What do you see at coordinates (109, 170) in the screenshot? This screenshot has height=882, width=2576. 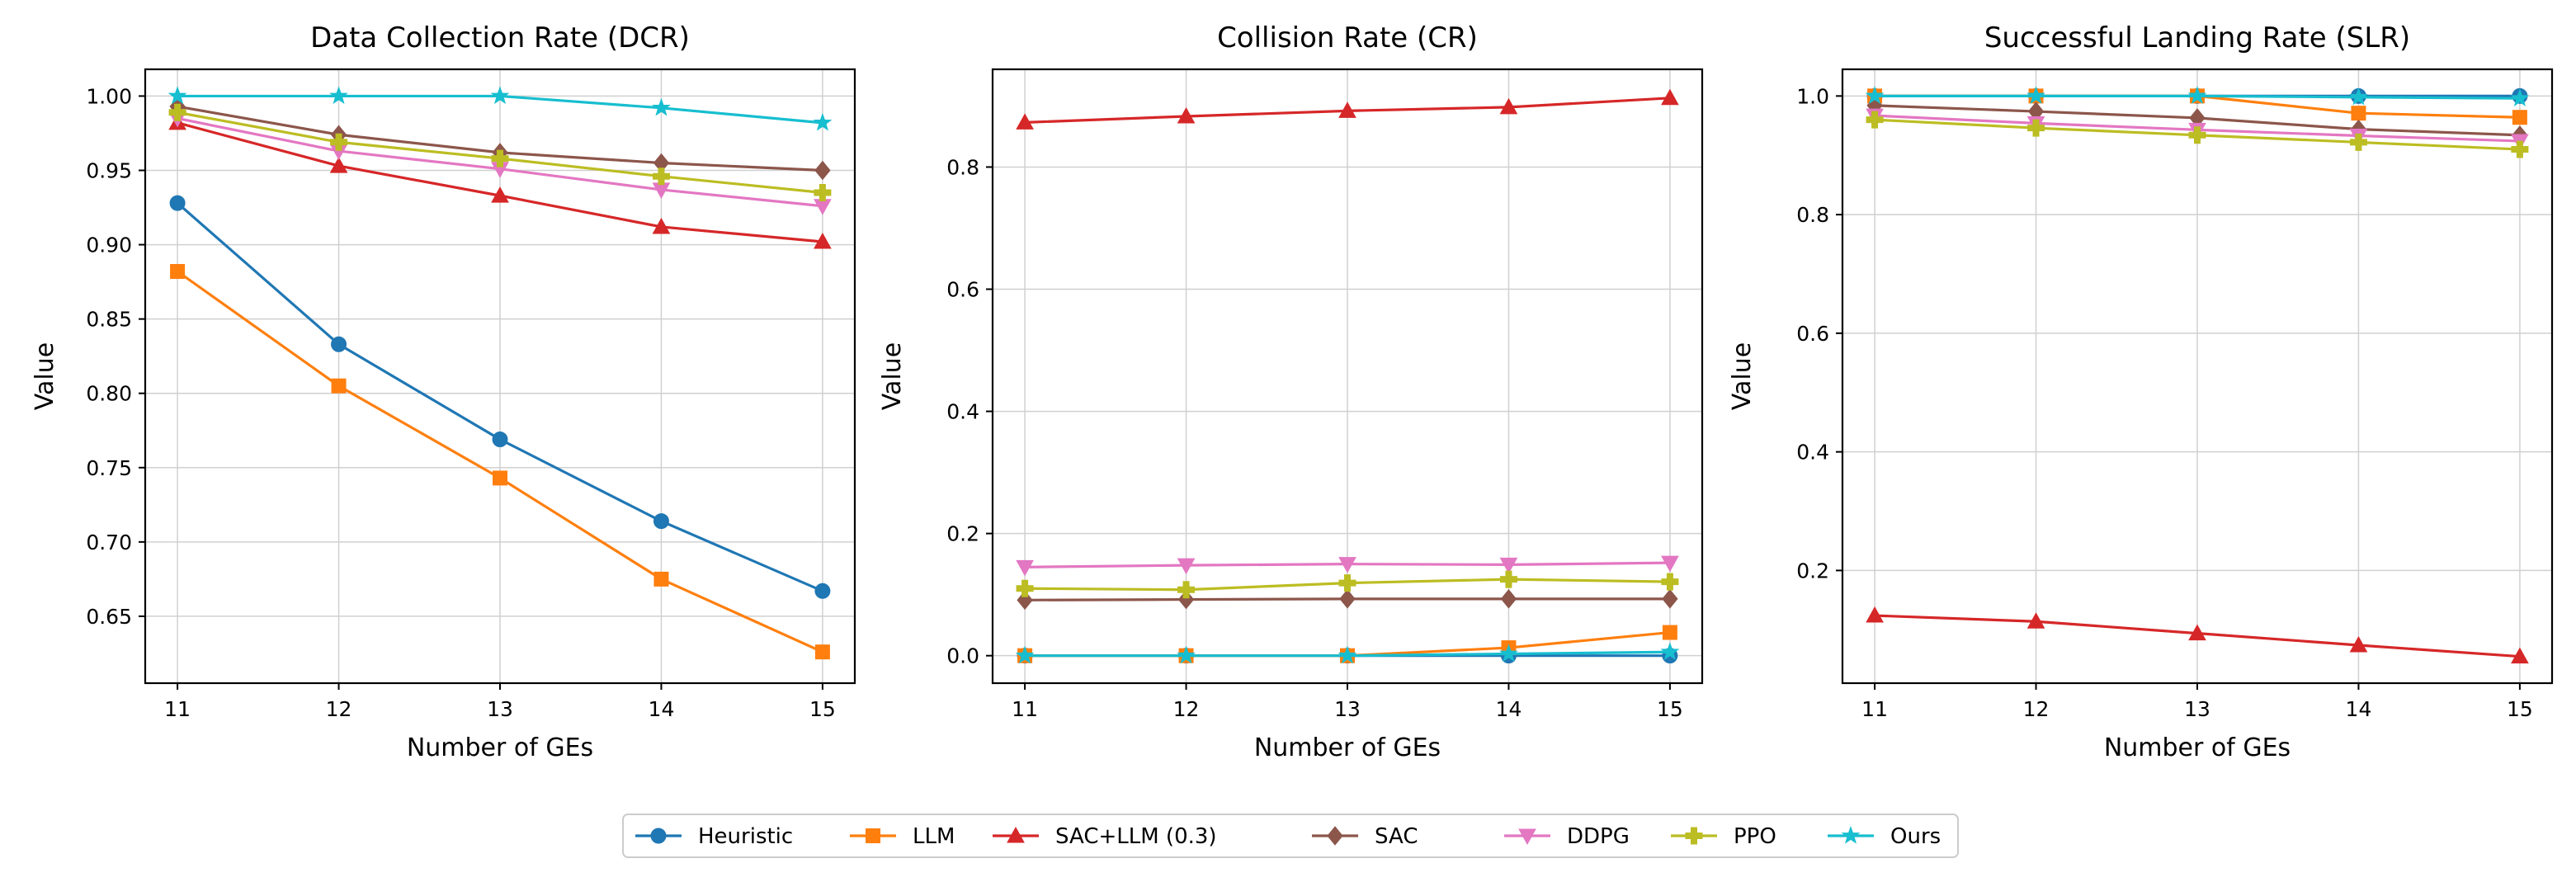 I see `y-tick-label: 0.95` at bounding box center [109, 170].